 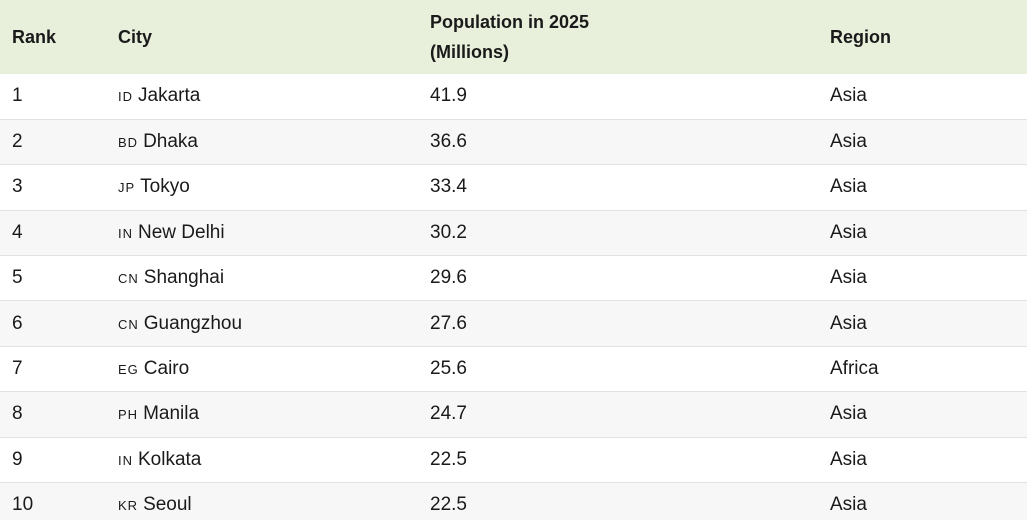 What do you see at coordinates (128, 143) in the screenshot?
I see `country-flag-icon: BD` at bounding box center [128, 143].